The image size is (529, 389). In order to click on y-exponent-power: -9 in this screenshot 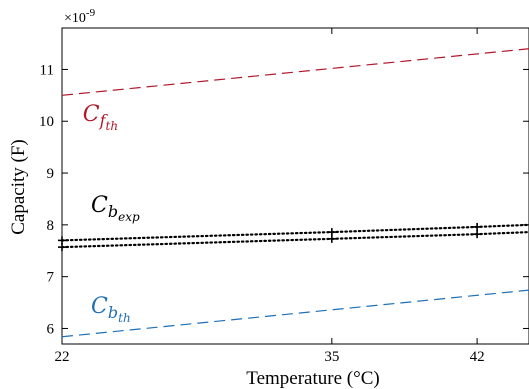, I will do `click(91, 13)`.